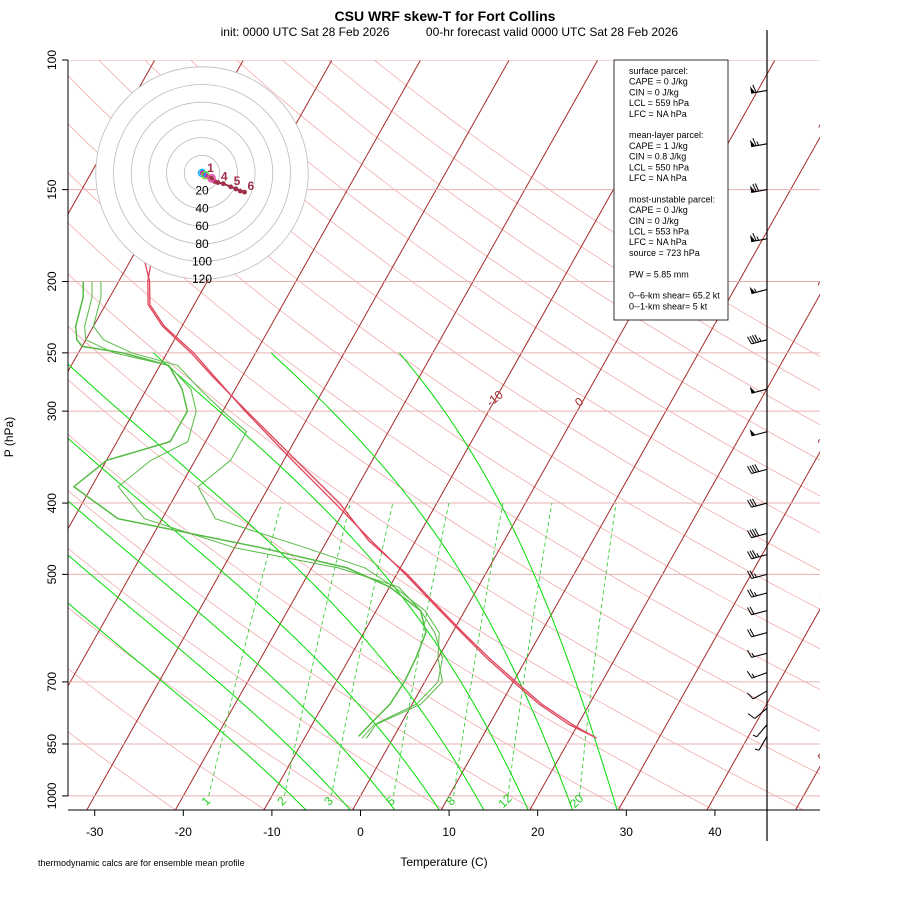 The width and height of the screenshot is (900, 900). I want to click on chart-subtitle-init: init: 0000 UTC Sat 28 Feb 2026, so click(305, 32).